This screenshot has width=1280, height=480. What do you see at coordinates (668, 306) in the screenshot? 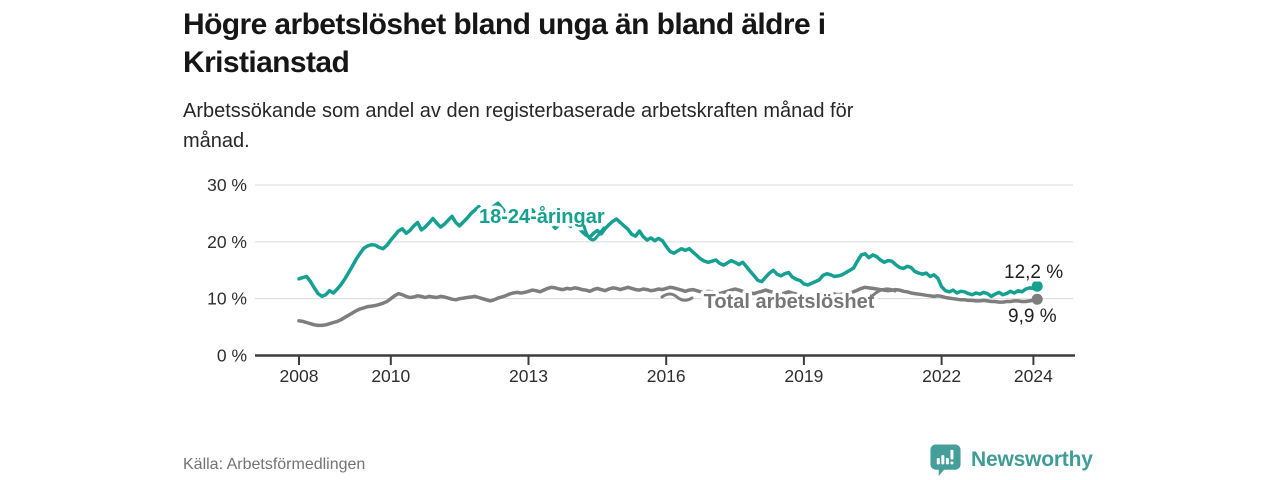
I see `total-series-line` at bounding box center [668, 306].